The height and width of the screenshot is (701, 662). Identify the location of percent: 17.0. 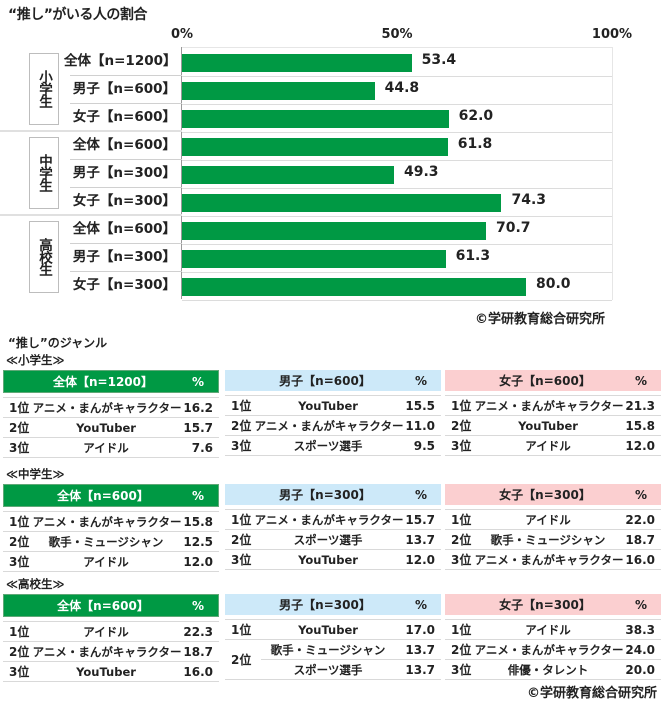
(420, 629).